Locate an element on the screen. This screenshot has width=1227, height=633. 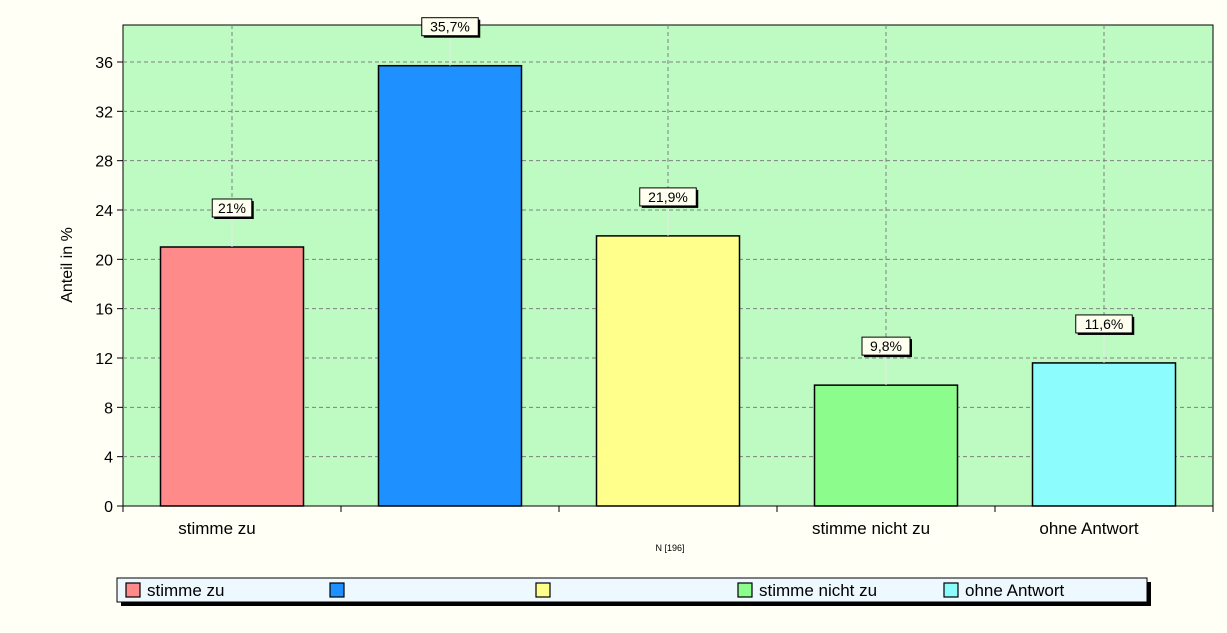
data-label: 11,6% is located at coordinates (1104, 324).